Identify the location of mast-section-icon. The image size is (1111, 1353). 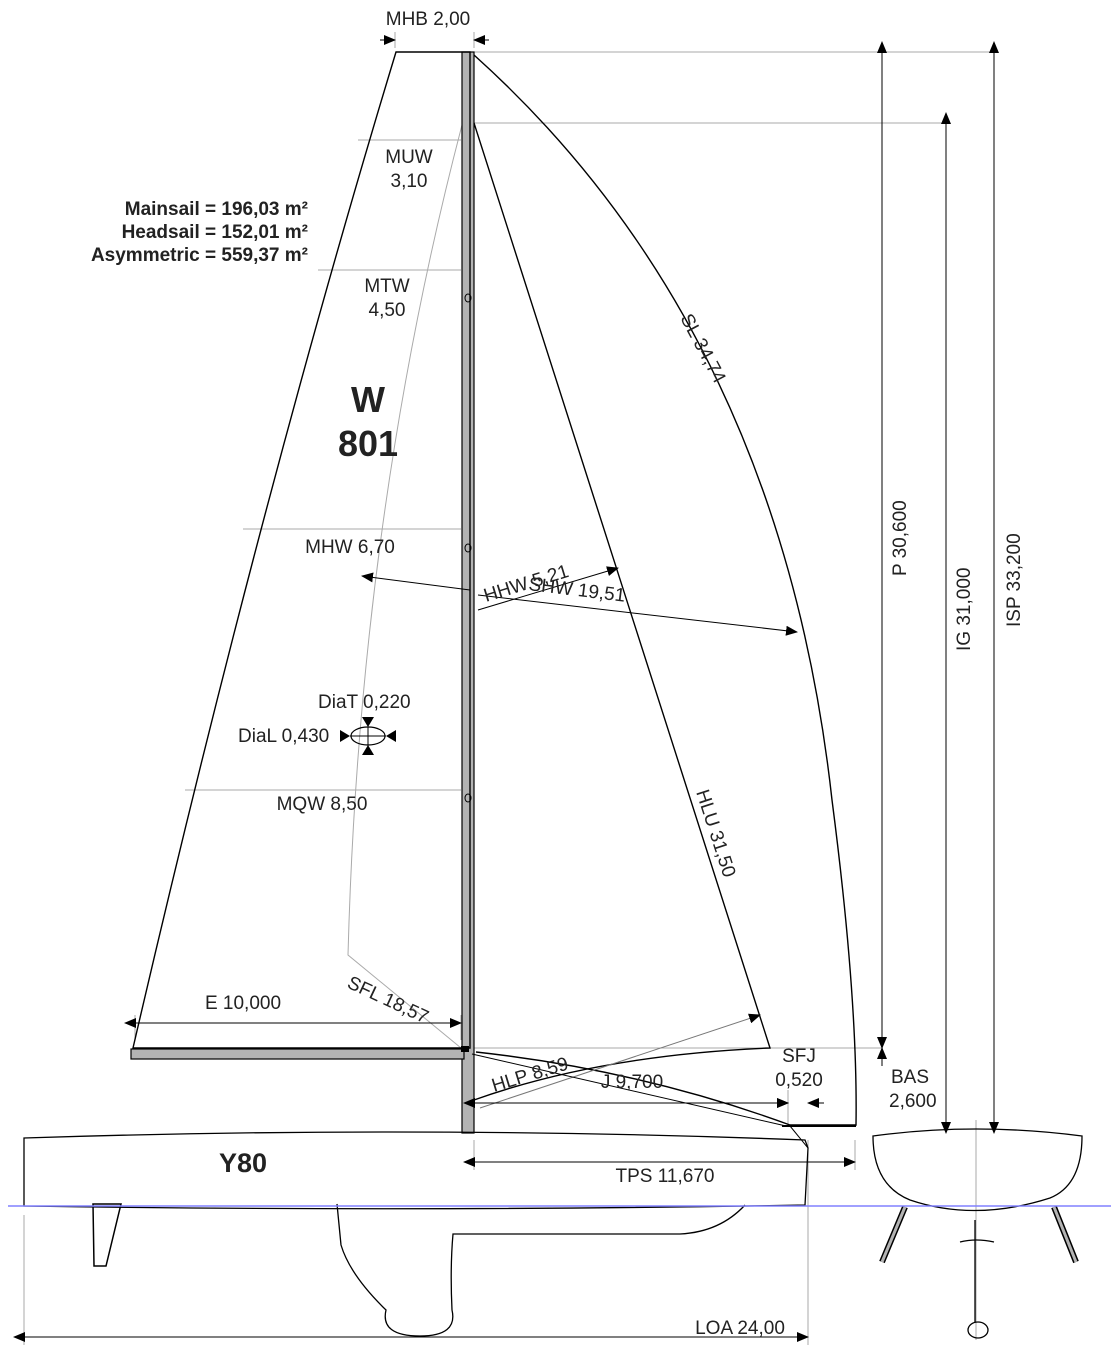
(368, 736).